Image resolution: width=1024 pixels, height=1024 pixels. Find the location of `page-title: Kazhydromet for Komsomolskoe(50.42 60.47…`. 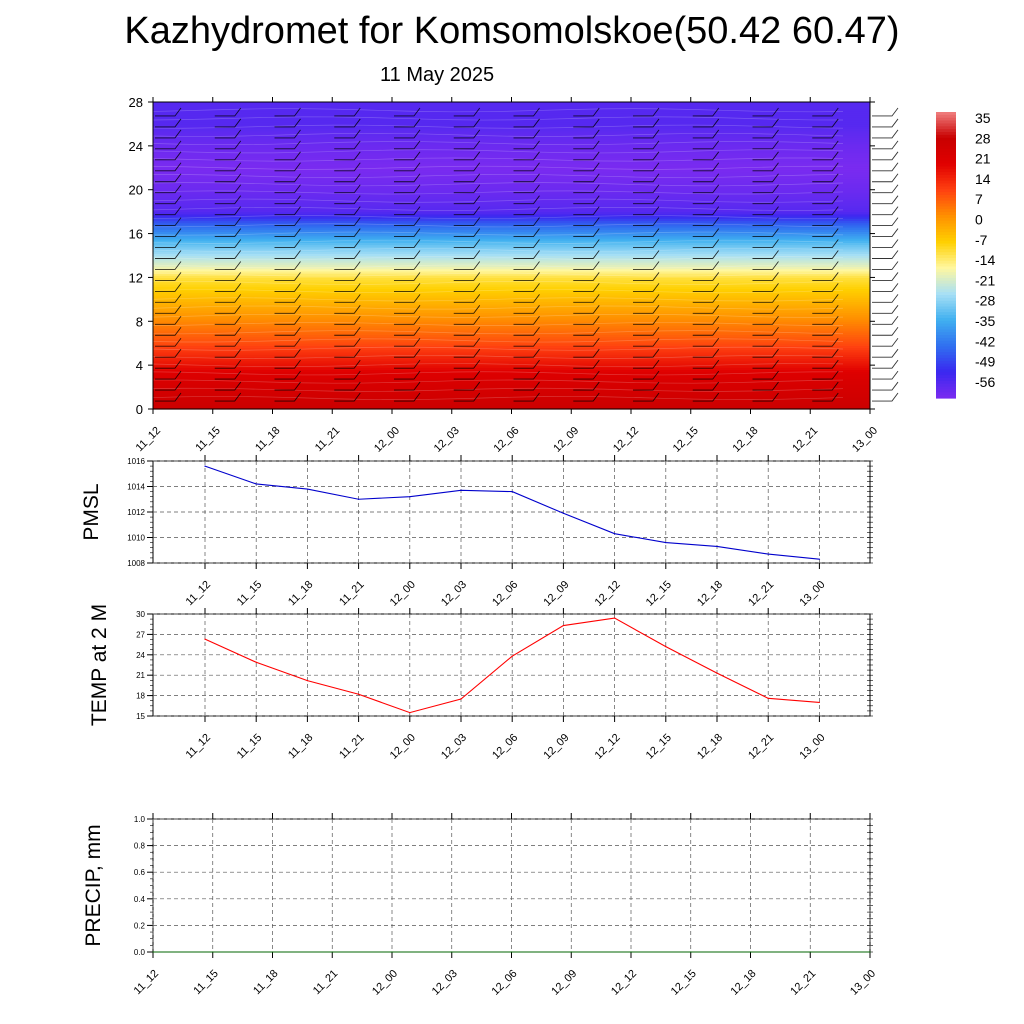

page-title: Kazhydromet for Komsomolskoe(50.42 60.47… is located at coordinates (512, 31).